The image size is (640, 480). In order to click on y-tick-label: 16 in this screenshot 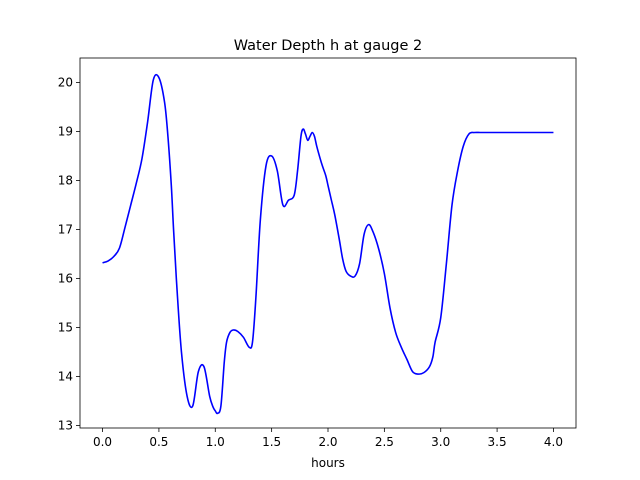, I will do `click(65, 279)`.